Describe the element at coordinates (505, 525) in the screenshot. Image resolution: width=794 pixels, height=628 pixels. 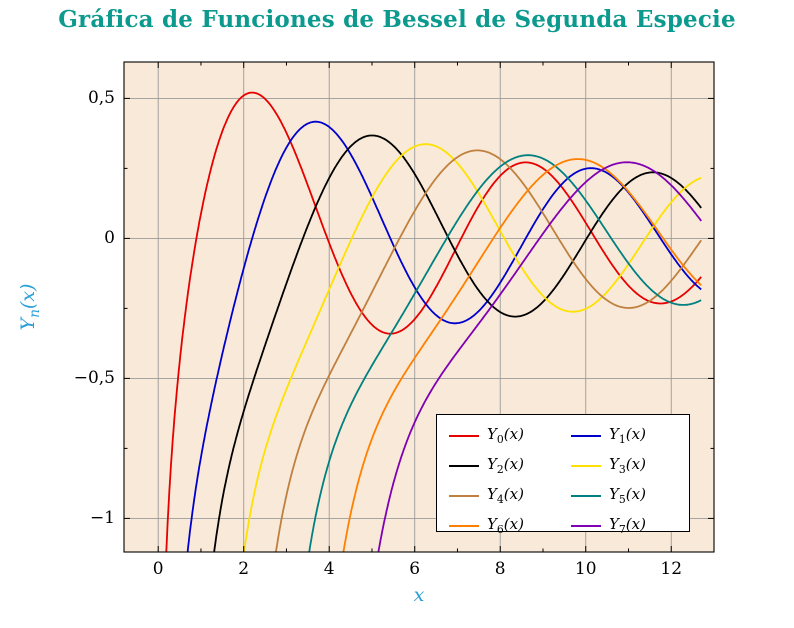
I see `legend-label: Y6(x)` at that location.